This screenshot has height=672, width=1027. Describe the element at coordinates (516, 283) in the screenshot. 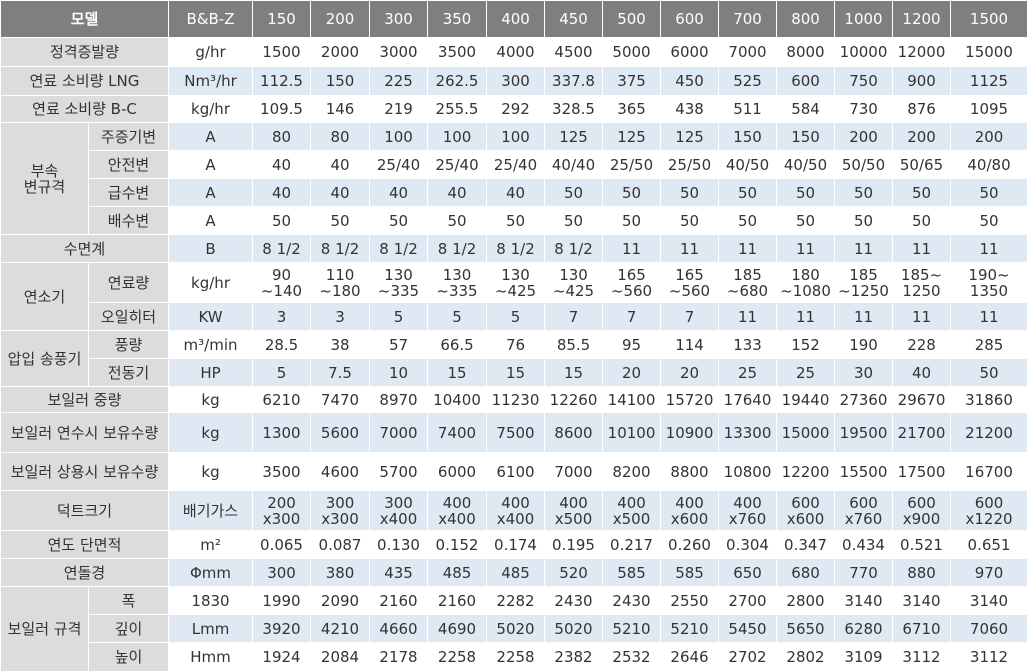

I see `value-cell: 130 ~425` at that location.